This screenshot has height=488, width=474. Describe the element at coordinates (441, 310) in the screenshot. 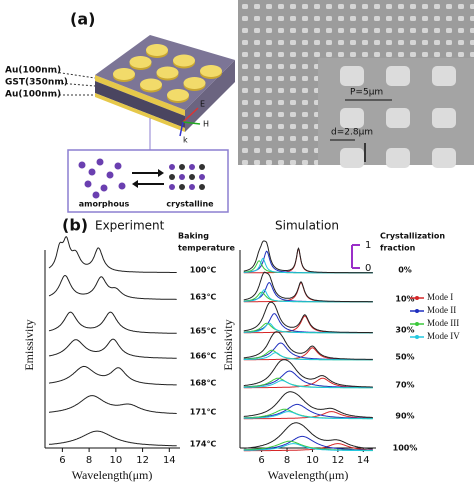

I see `legend-label: Mode II` at that location.